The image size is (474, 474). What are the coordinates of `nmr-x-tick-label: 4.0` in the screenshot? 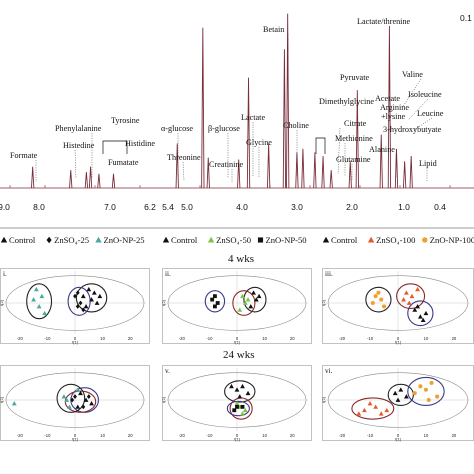 It's located at (242, 207).